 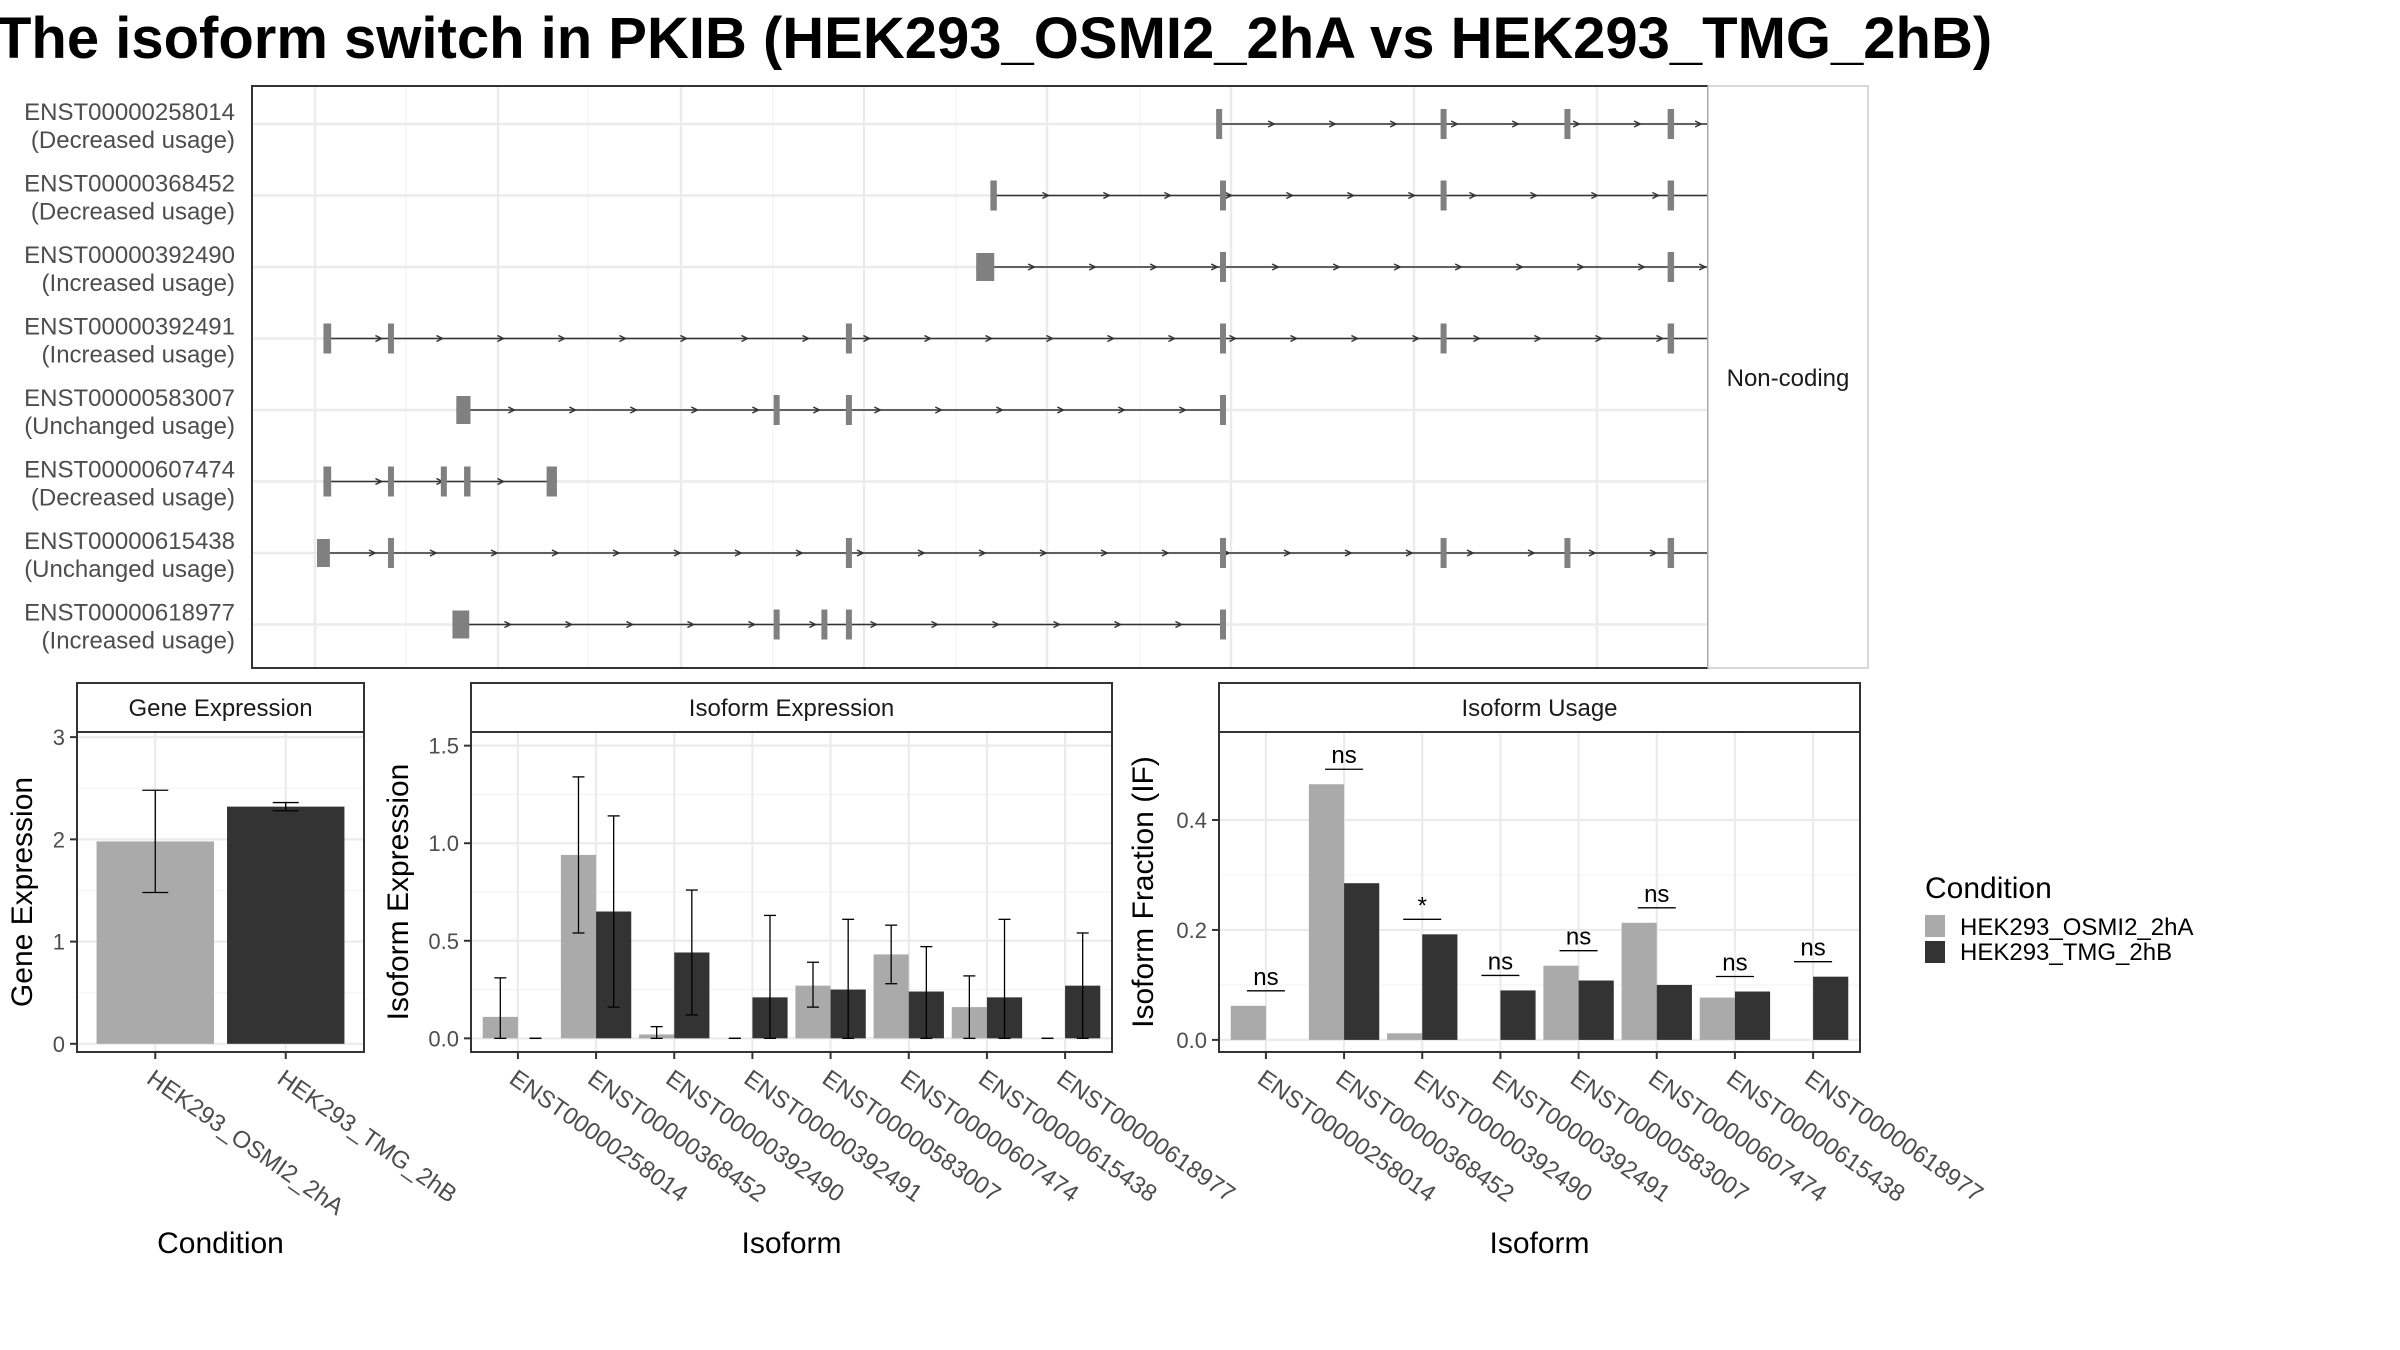 I want to click on transcript-id-label: ENST00000583007, so click(x=129, y=398).